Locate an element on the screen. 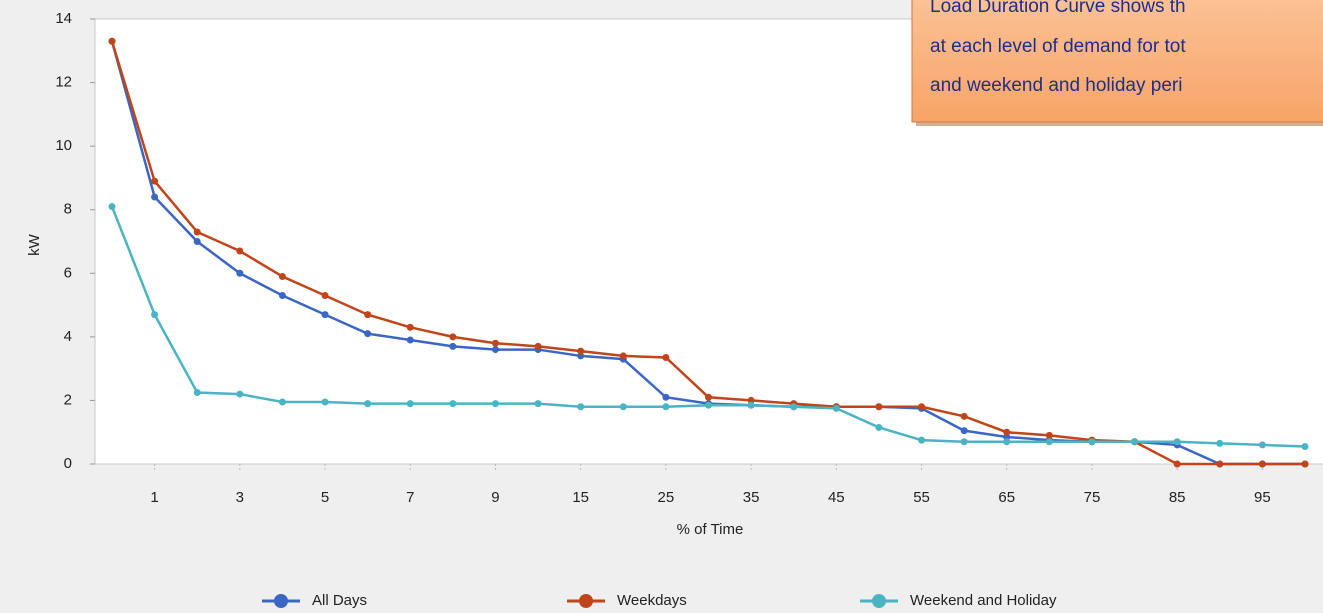 This screenshot has width=1323, height=613. legend-label: All Days is located at coordinates (339, 600).